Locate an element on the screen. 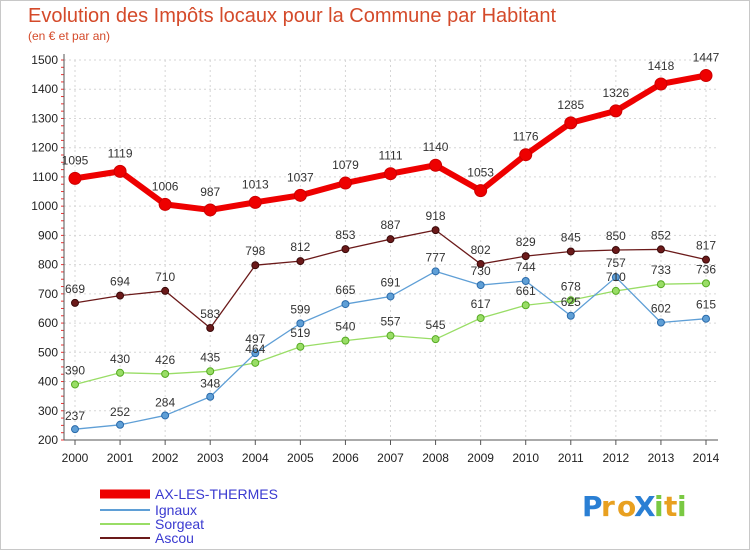  point-ax-les-thermes-2004 is located at coordinates (255, 202).